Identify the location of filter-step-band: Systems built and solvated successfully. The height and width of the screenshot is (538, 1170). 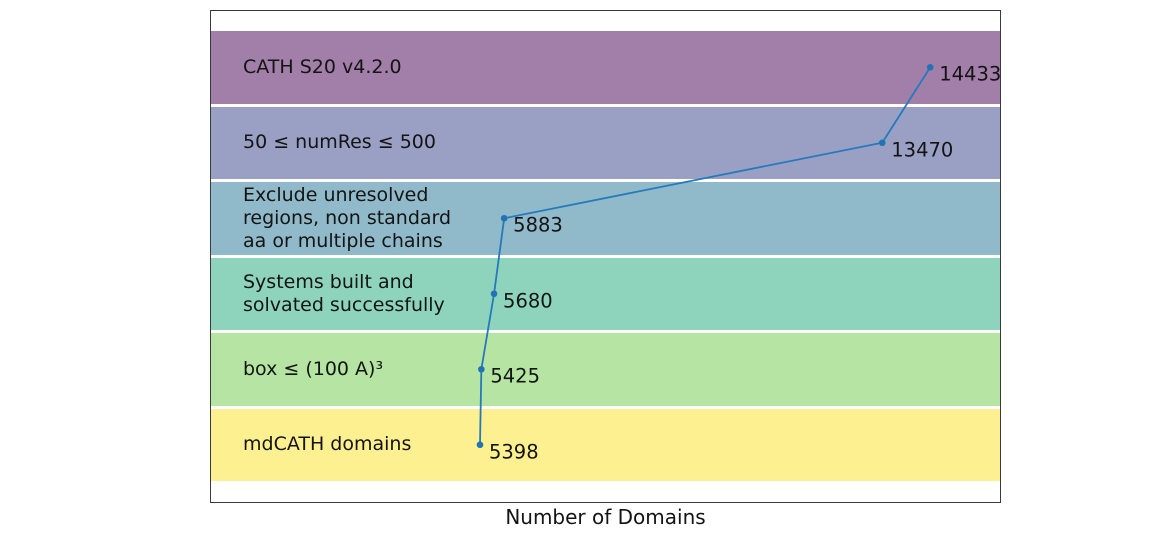
(605, 293).